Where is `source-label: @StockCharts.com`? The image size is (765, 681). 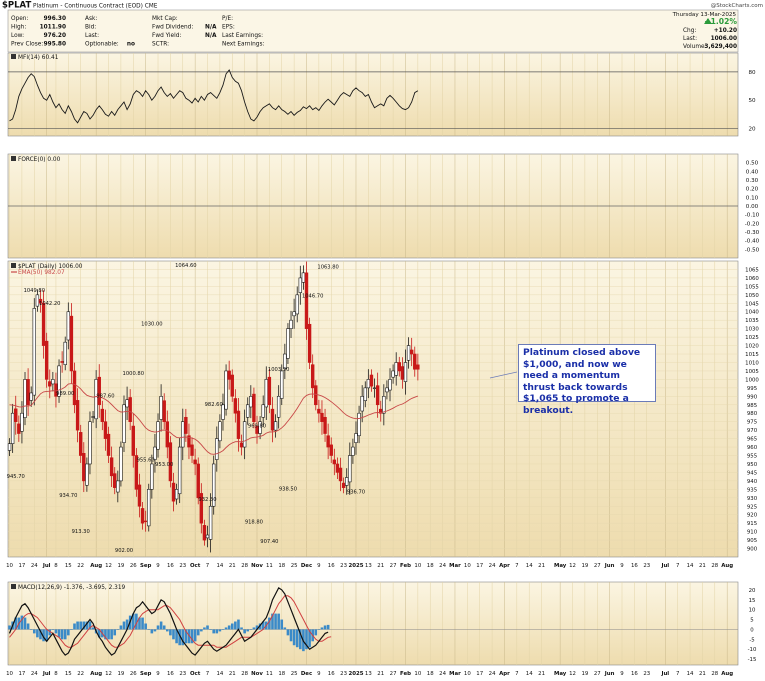 source-label: @StockCharts.com is located at coordinates (737, 6).